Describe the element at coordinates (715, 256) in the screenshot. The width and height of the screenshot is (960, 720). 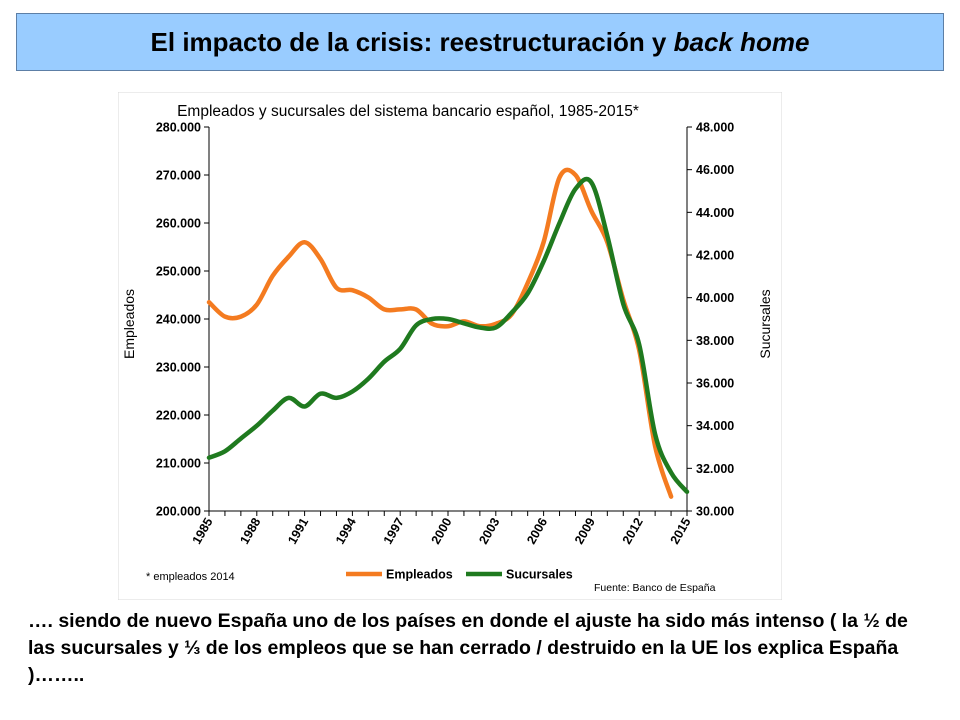
I see `y-tick-label-right: 42.000` at that location.